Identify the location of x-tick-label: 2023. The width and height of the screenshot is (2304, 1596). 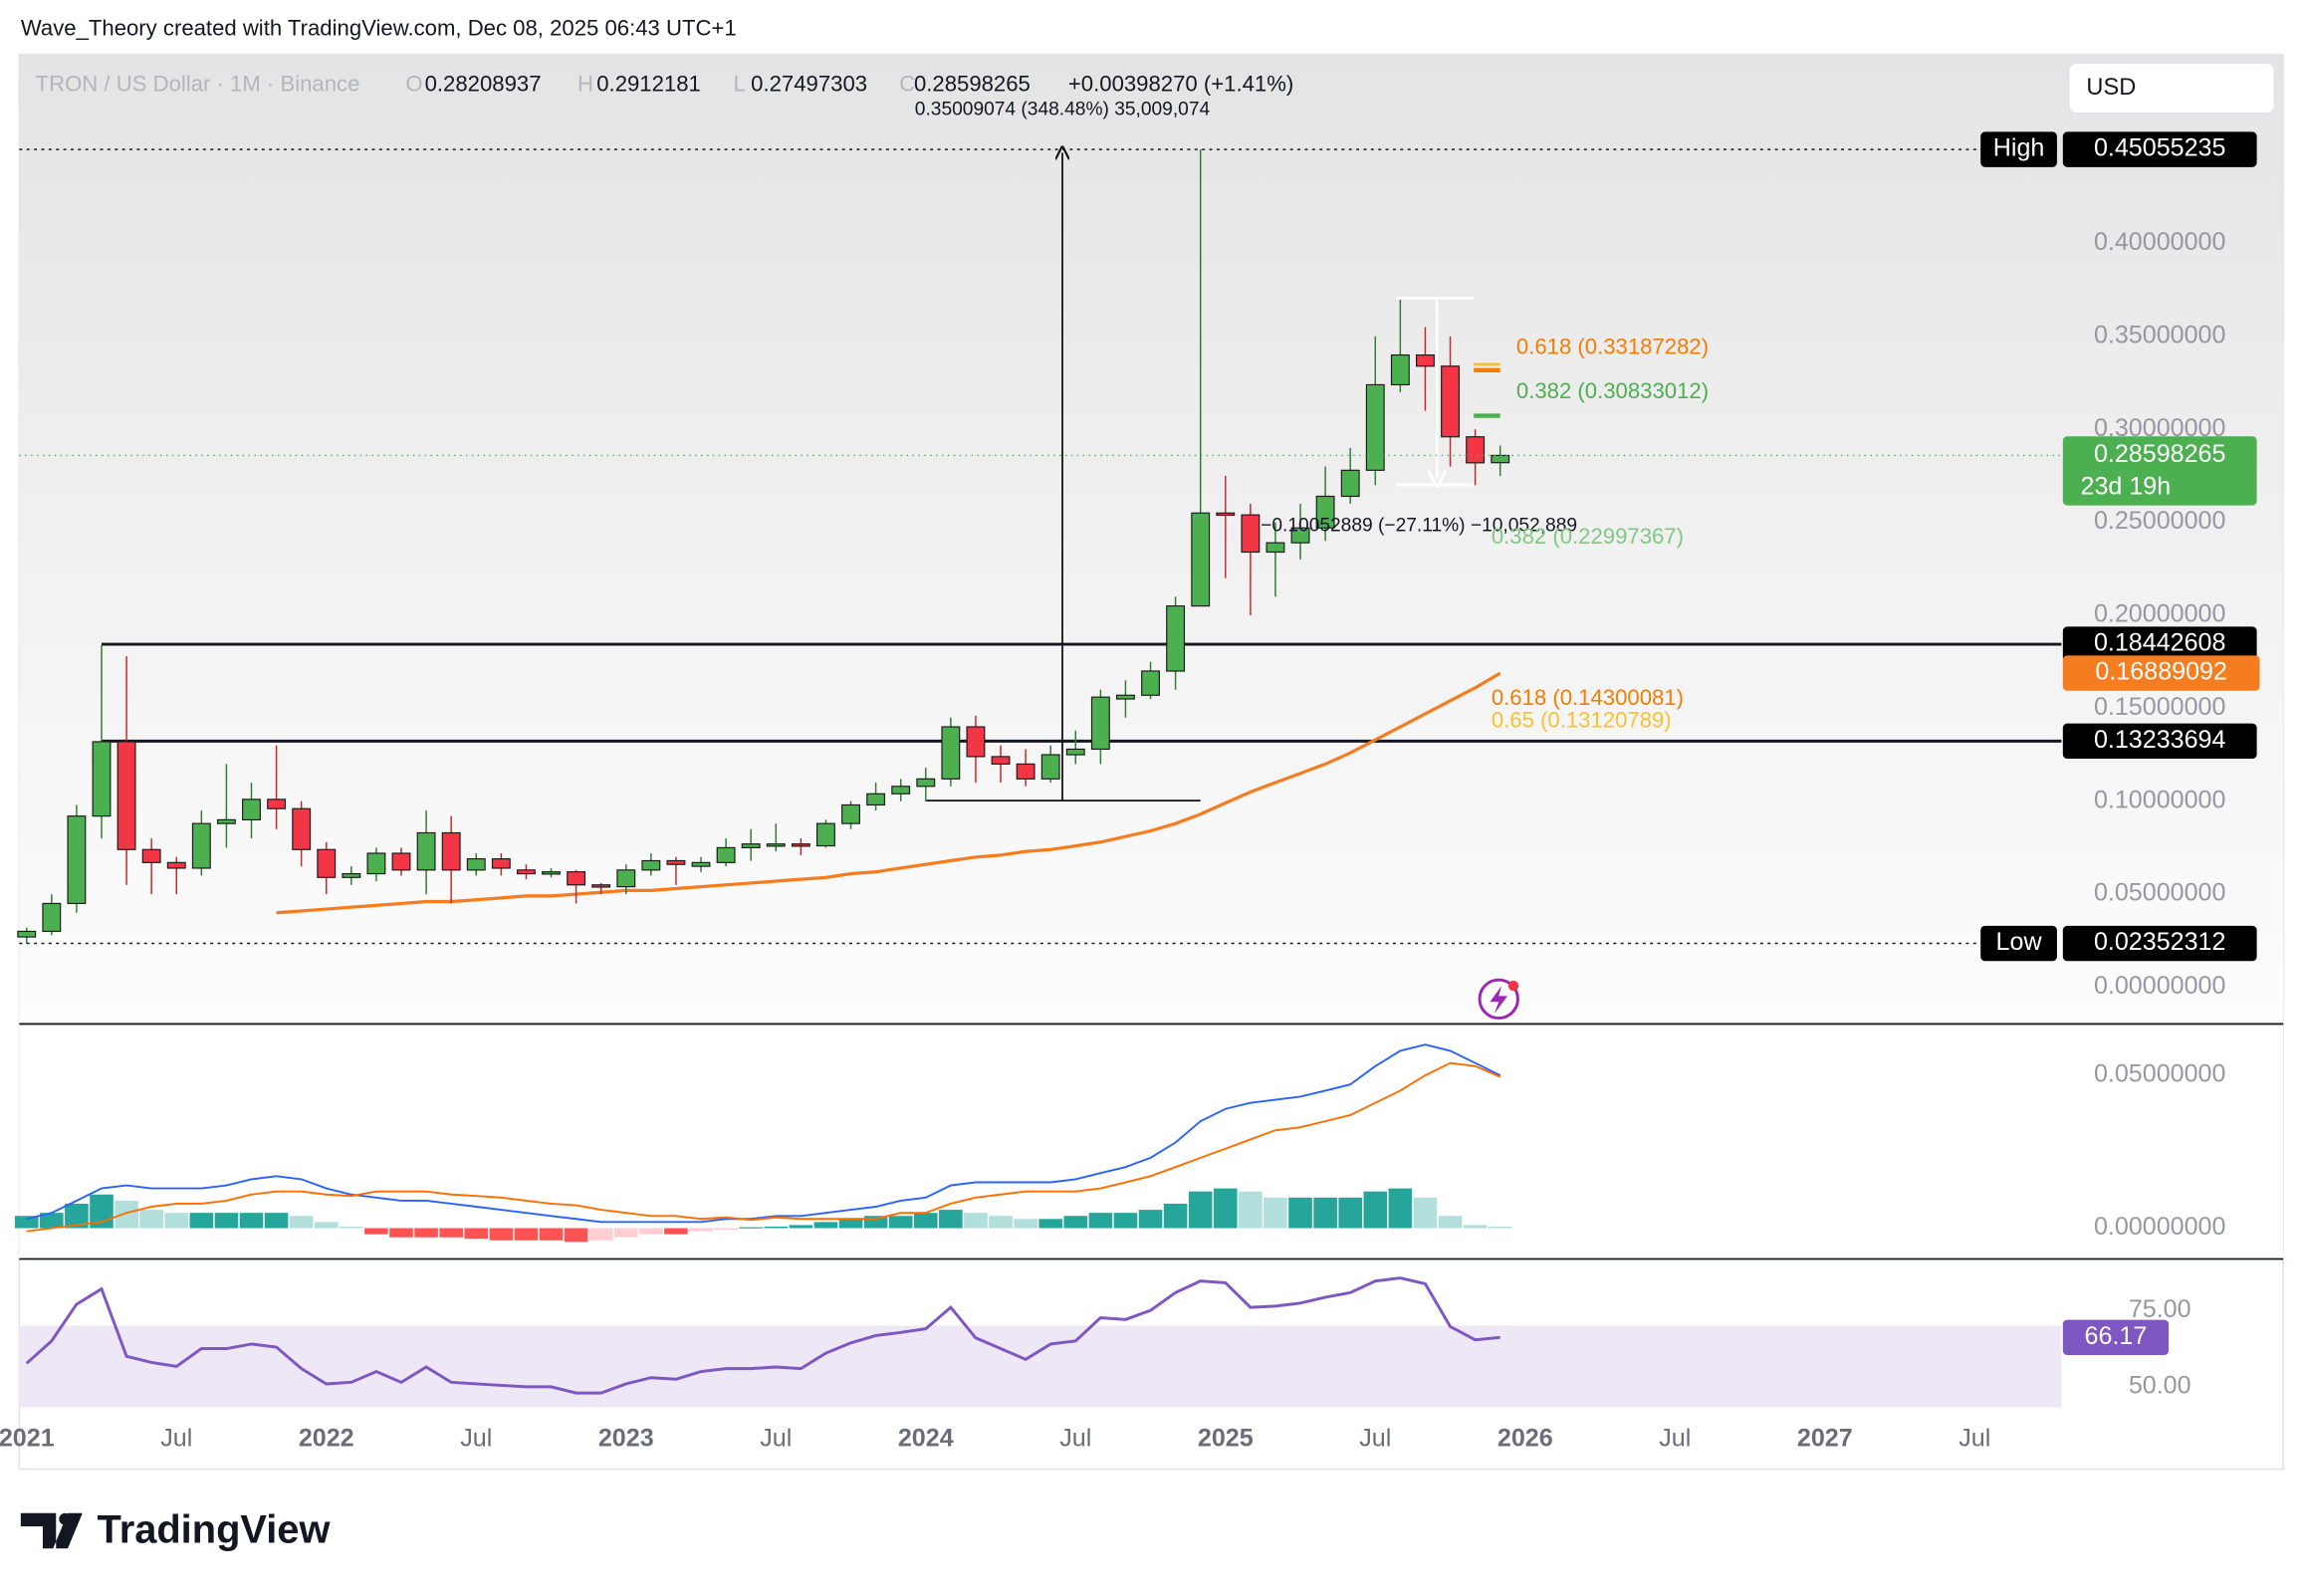
(626, 1439).